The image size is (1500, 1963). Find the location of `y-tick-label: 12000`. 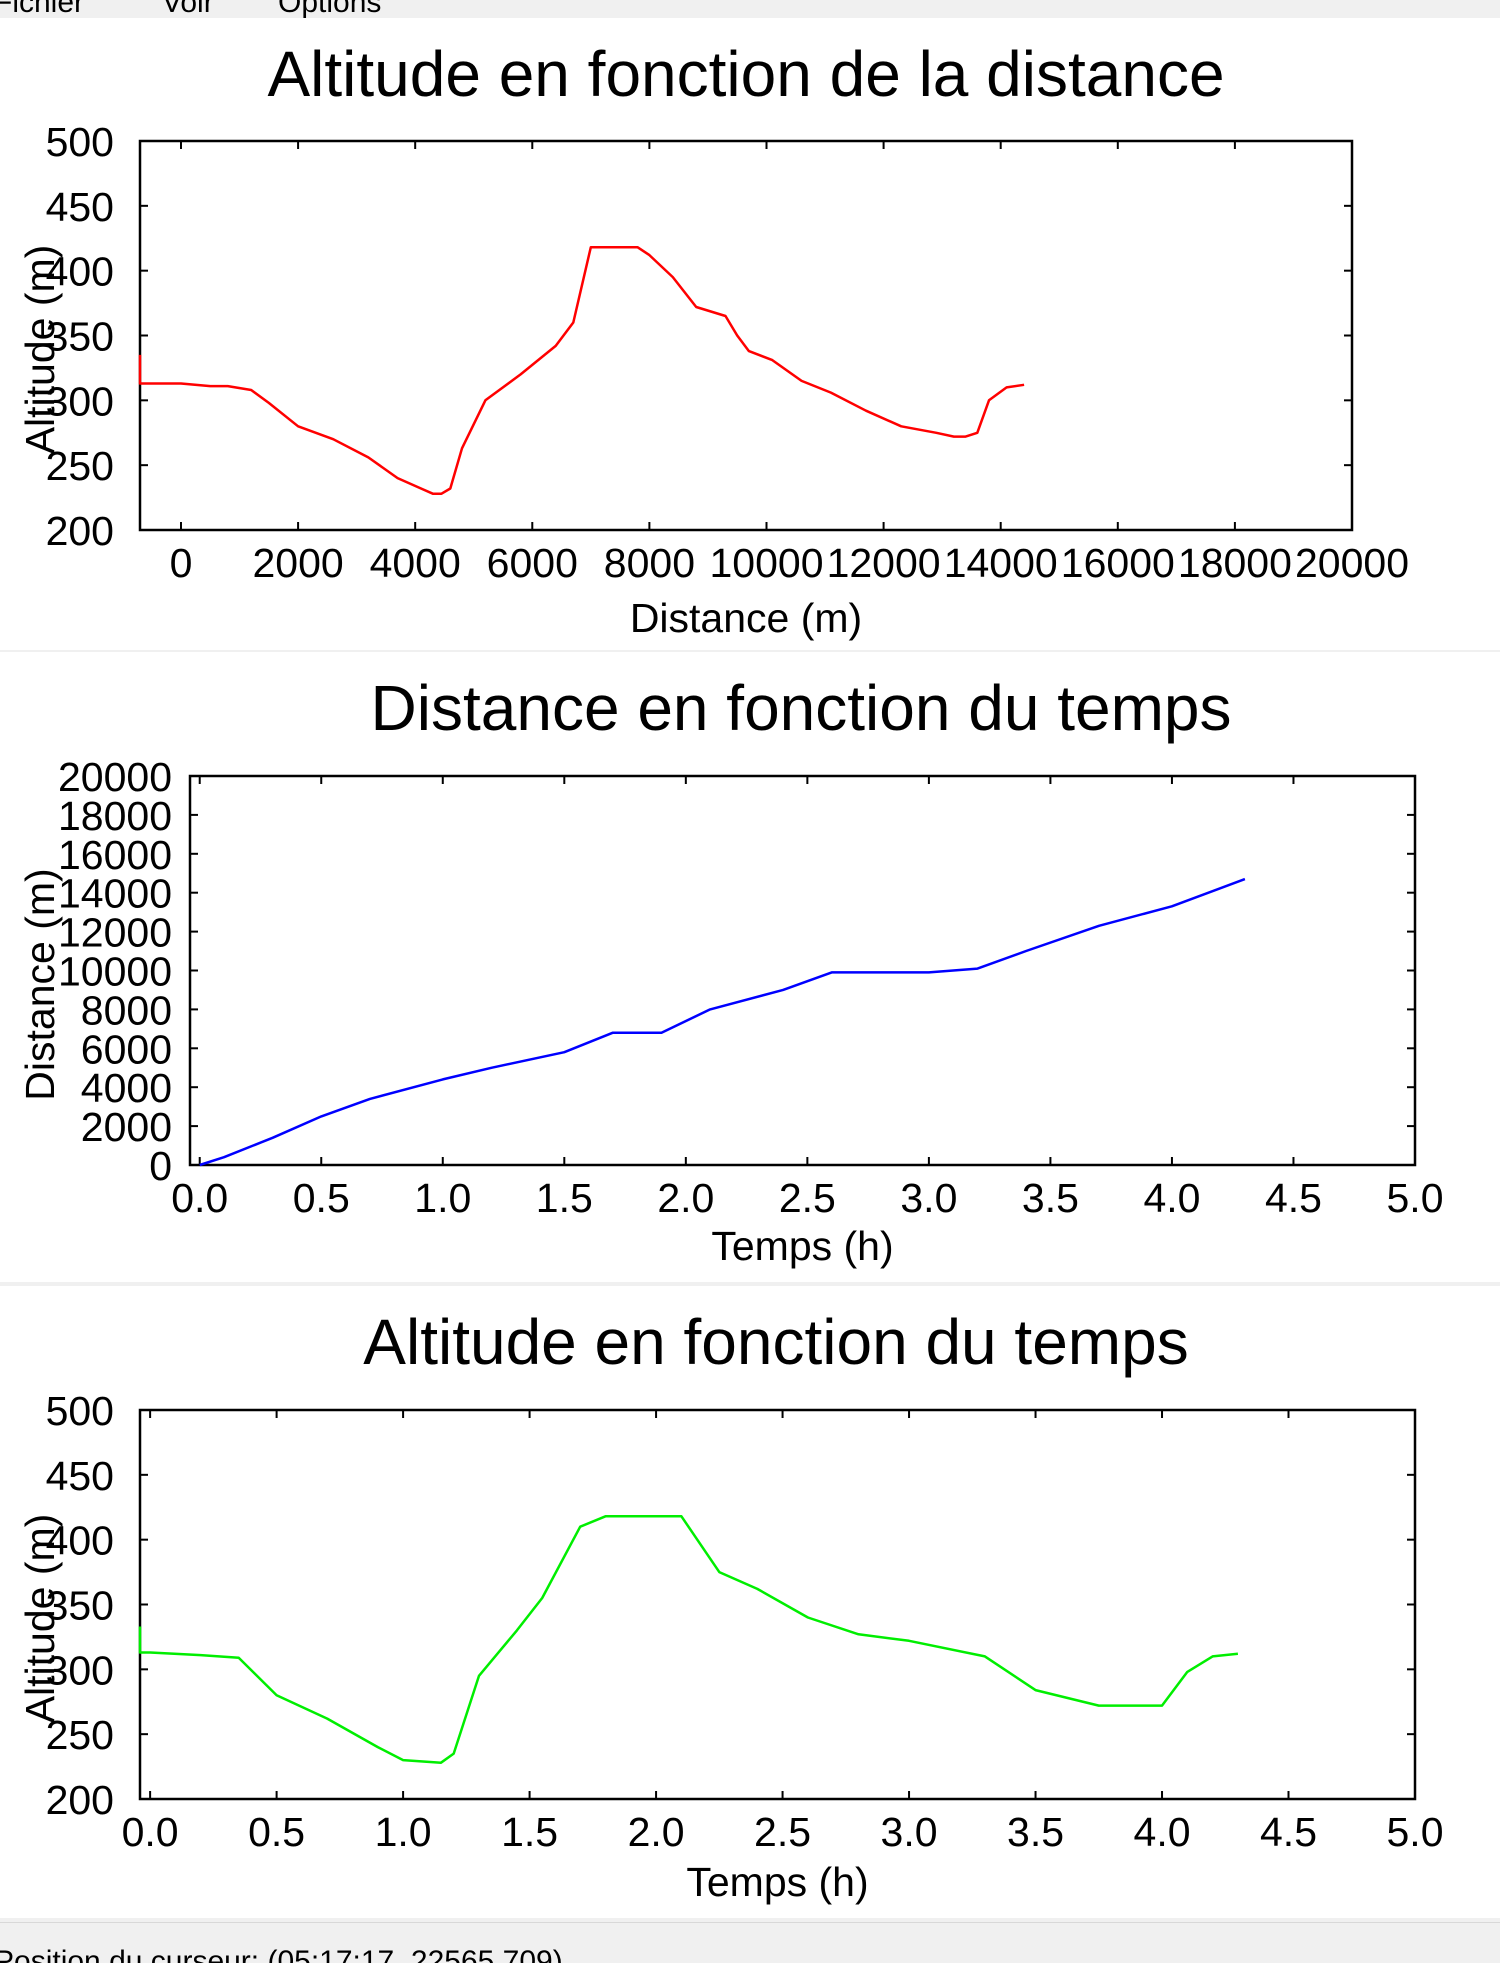

y-tick-label: 12000 is located at coordinates (115, 933).